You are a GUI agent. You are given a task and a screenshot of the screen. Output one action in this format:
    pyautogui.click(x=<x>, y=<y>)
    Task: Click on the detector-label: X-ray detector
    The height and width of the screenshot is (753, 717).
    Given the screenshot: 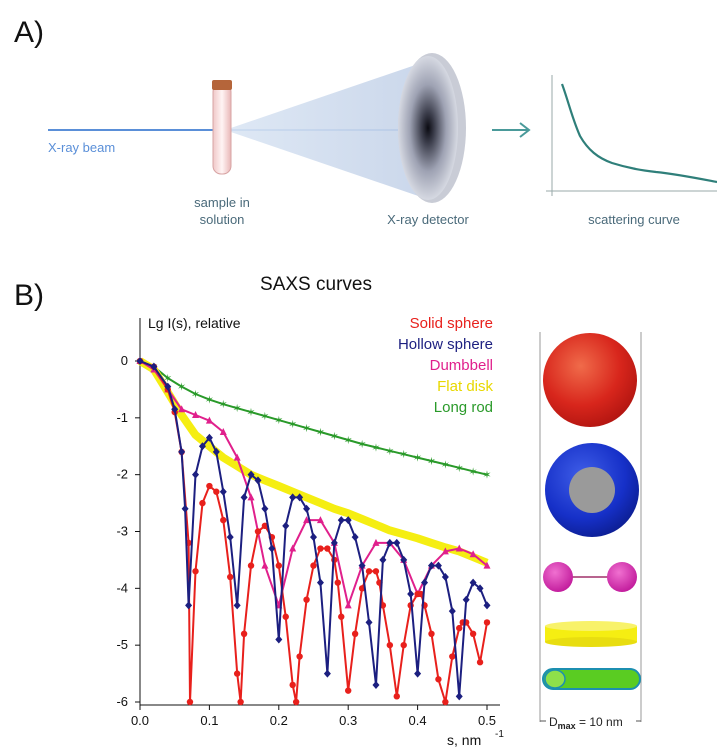 What is the action you would take?
    pyautogui.click(x=428, y=219)
    